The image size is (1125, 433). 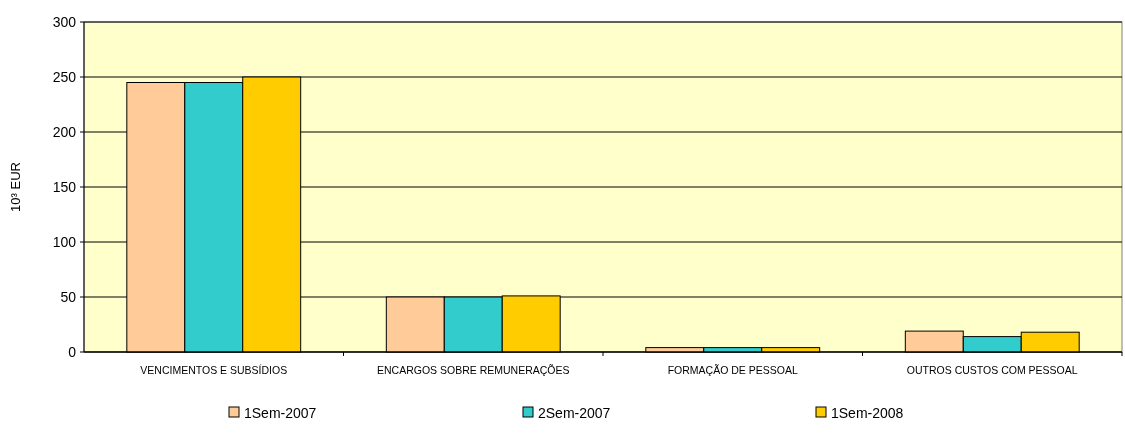 What do you see at coordinates (214, 370) in the screenshot?
I see `x-tick-label: VENCIMENTOS E SUBSÍDIOS` at bounding box center [214, 370].